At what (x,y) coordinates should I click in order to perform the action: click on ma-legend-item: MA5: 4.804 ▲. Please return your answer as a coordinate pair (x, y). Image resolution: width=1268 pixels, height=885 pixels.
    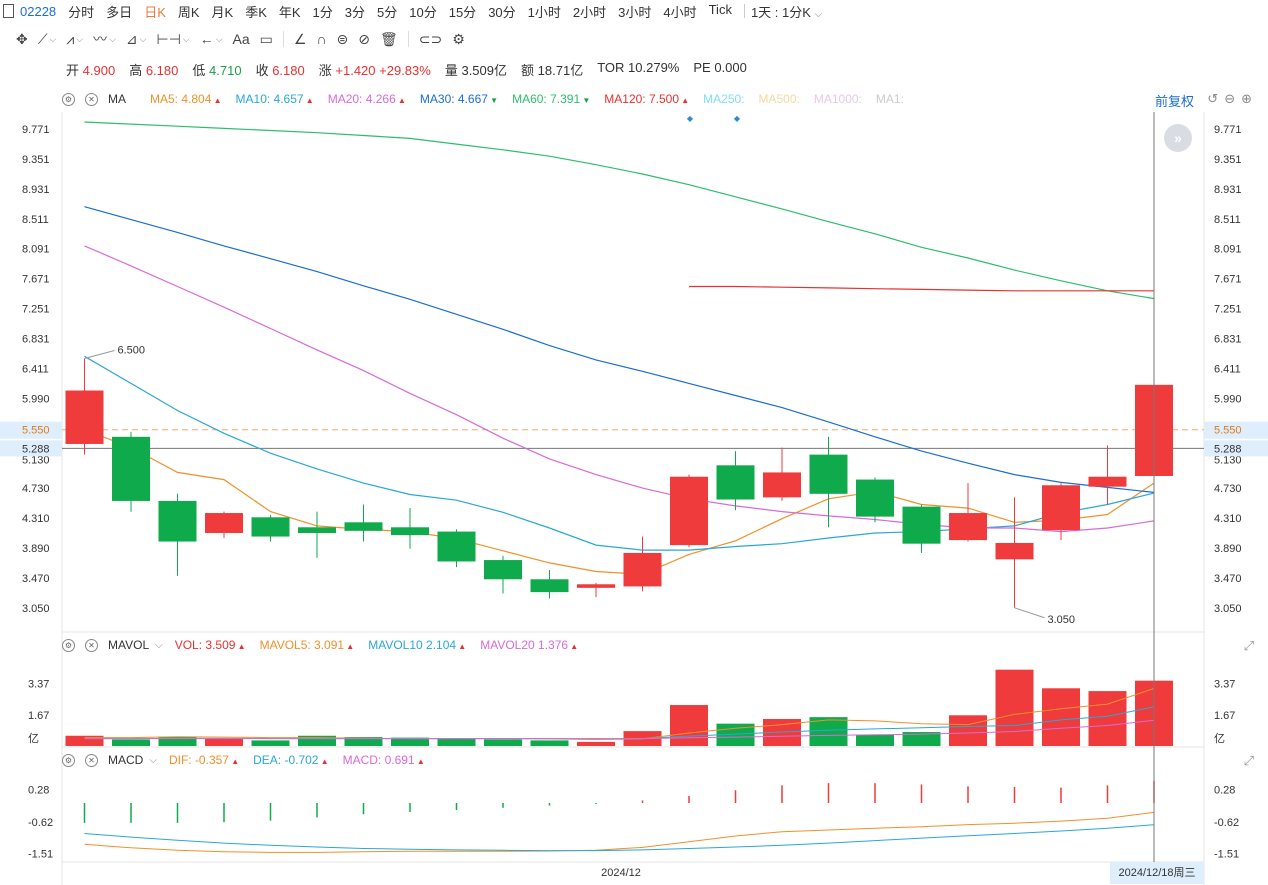
    Looking at the image, I should click on (186, 99).